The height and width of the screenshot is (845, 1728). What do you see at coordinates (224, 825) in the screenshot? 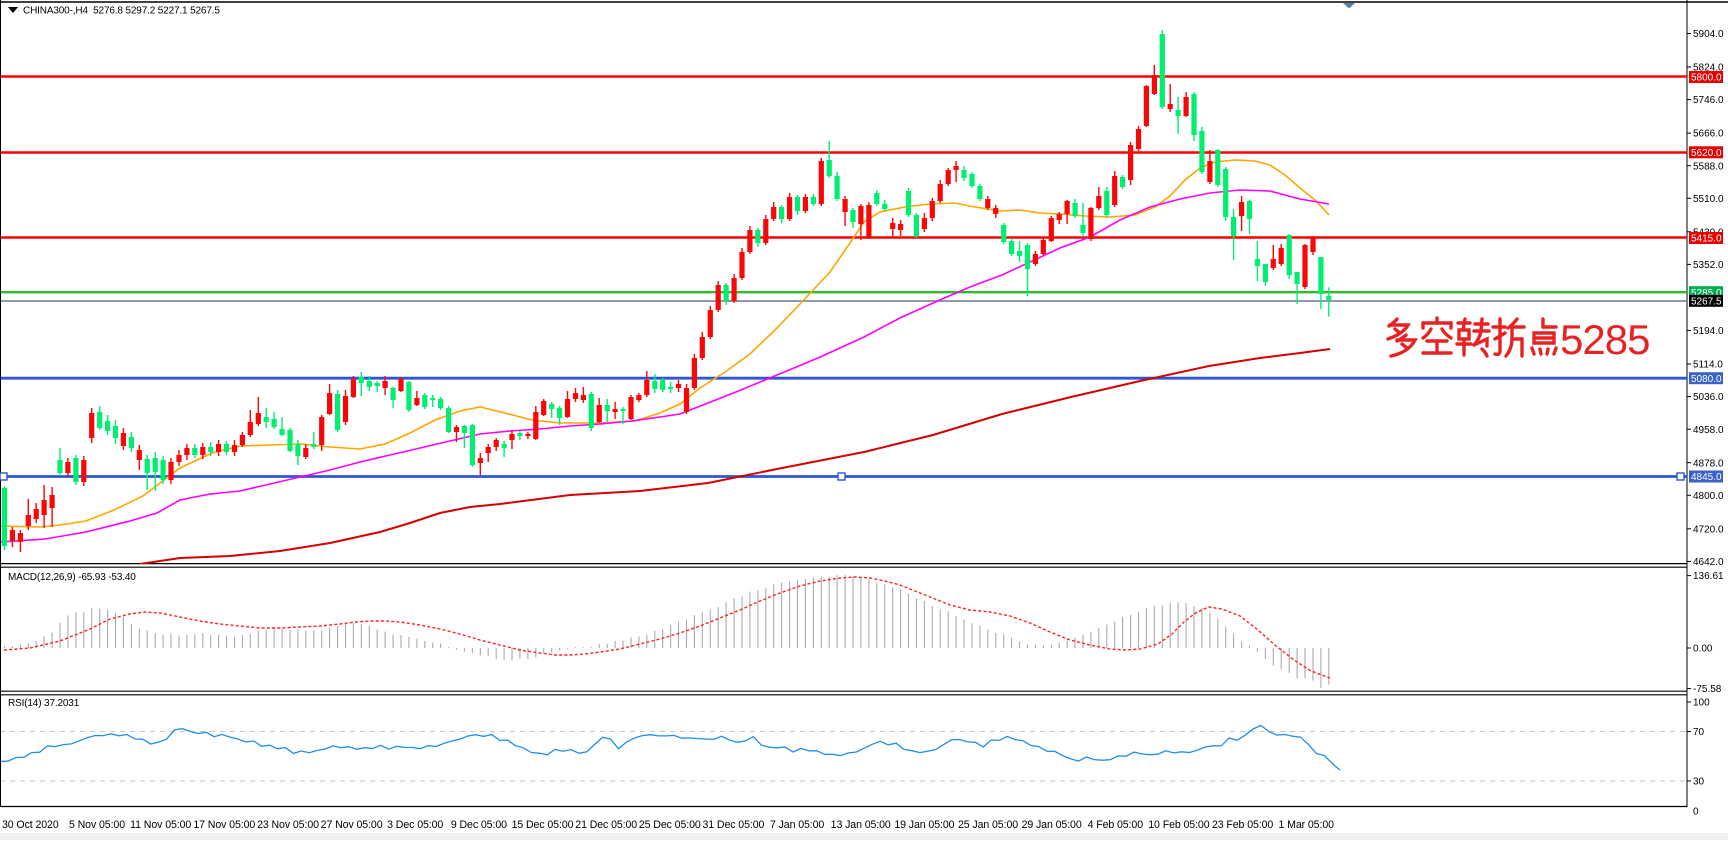
I see `svg-text: 17 Nov 05:00` at bounding box center [224, 825].